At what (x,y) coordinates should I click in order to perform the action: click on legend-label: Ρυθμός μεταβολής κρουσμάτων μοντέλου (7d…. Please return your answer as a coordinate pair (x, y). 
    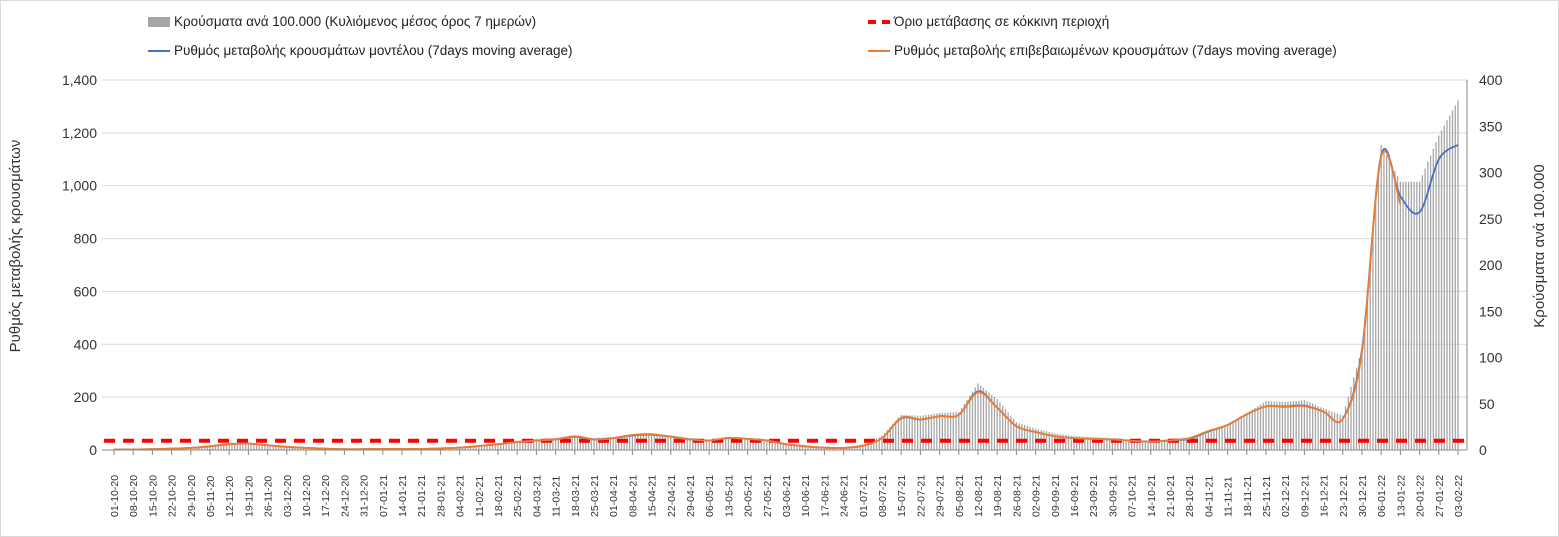
    Looking at the image, I should click on (373, 50).